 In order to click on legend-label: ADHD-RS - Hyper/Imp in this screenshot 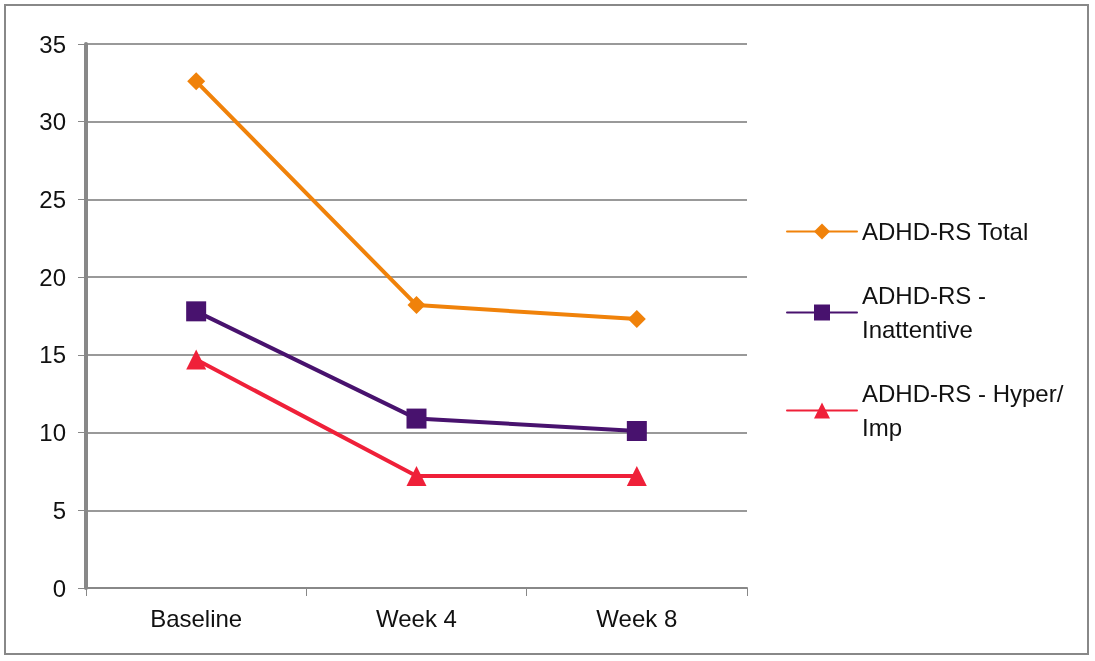, I will do `click(963, 410)`.